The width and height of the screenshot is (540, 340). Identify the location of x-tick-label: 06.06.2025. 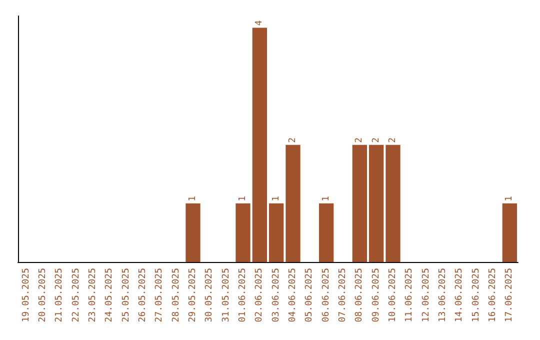
(326, 295).